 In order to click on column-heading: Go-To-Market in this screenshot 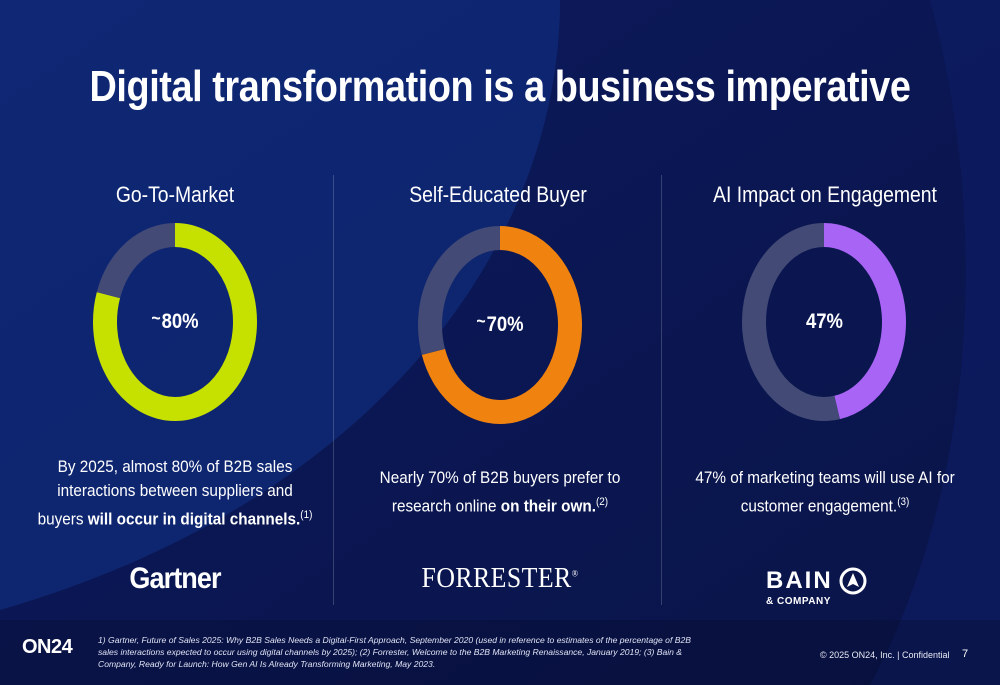, I will do `click(175, 194)`.